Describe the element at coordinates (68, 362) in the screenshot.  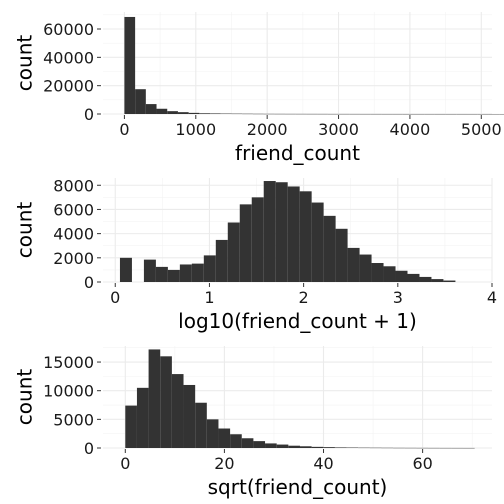
I see `y-tick-label: 15000` at that location.